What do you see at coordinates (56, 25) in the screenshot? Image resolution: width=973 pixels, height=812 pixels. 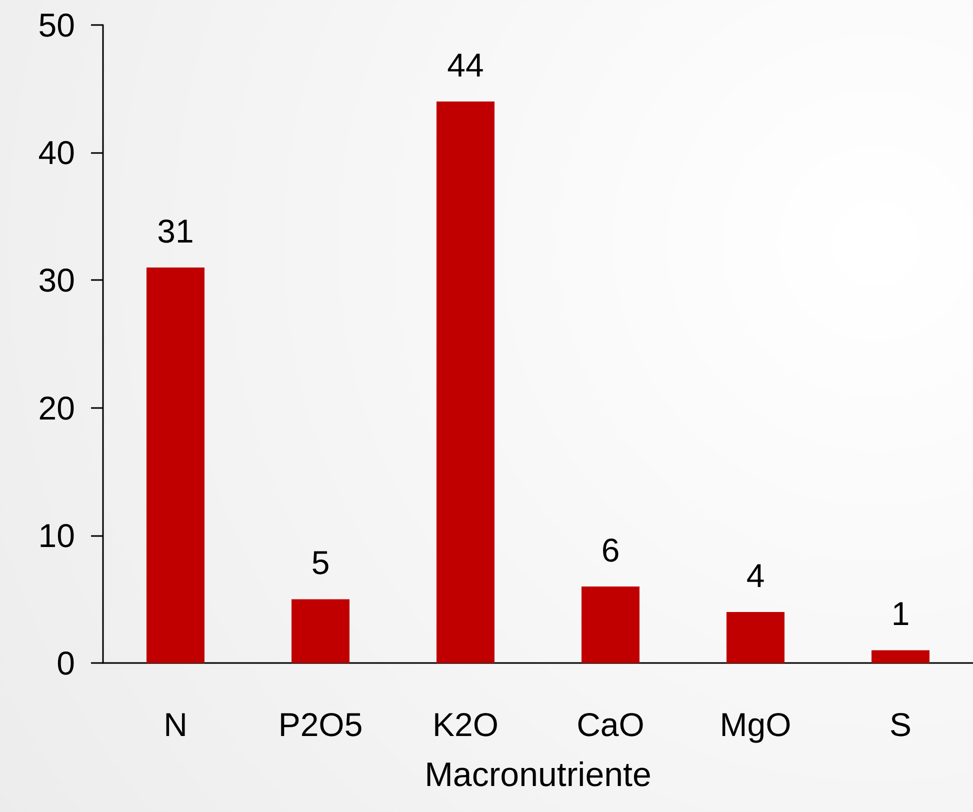 I see `y-tick-label: 50` at bounding box center [56, 25].